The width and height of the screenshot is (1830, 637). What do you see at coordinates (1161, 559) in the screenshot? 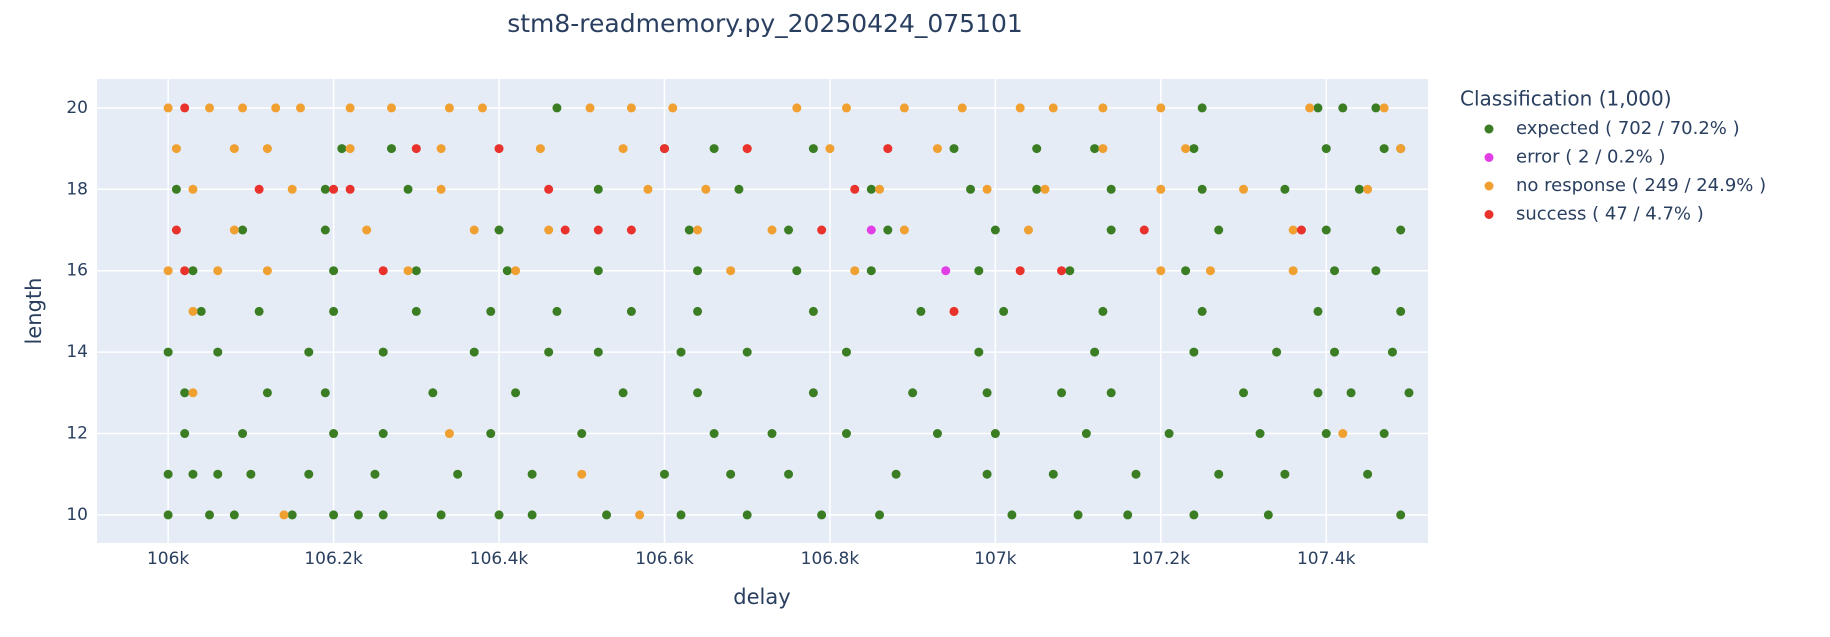
I see `x-tick-label: 107.2k` at bounding box center [1161, 559].